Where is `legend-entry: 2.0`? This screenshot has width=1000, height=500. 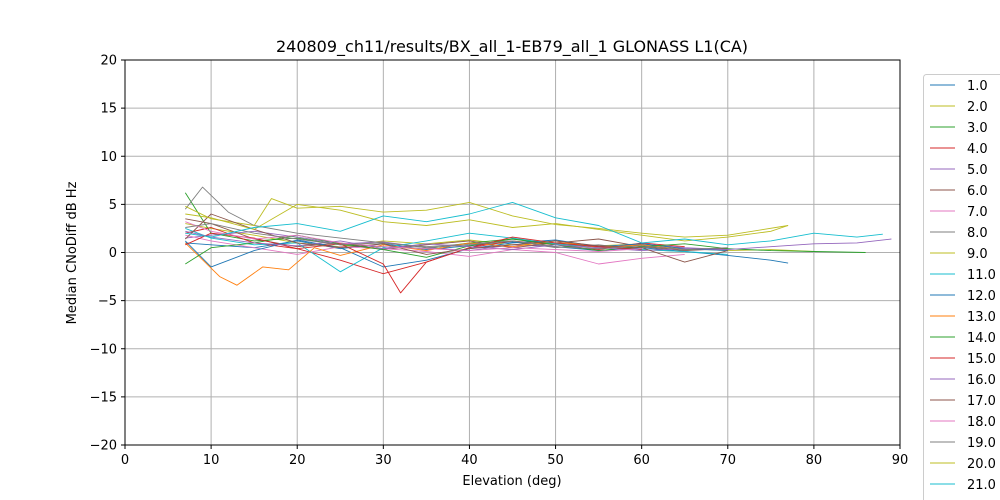 legend-entry: 2.0 is located at coordinates (977, 107).